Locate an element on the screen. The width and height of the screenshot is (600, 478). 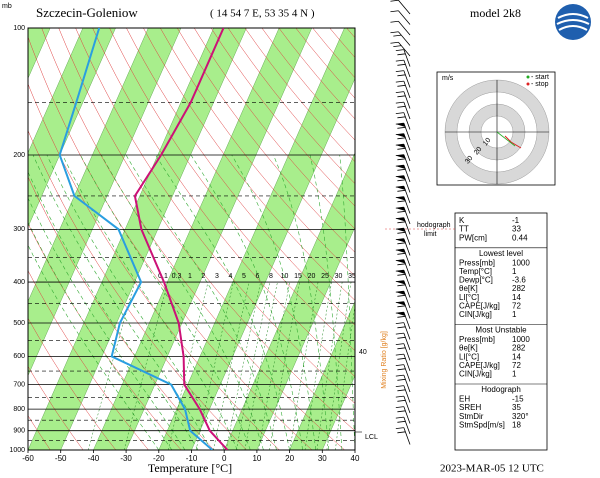
info-value: -15 is located at coordinates (518, 399).